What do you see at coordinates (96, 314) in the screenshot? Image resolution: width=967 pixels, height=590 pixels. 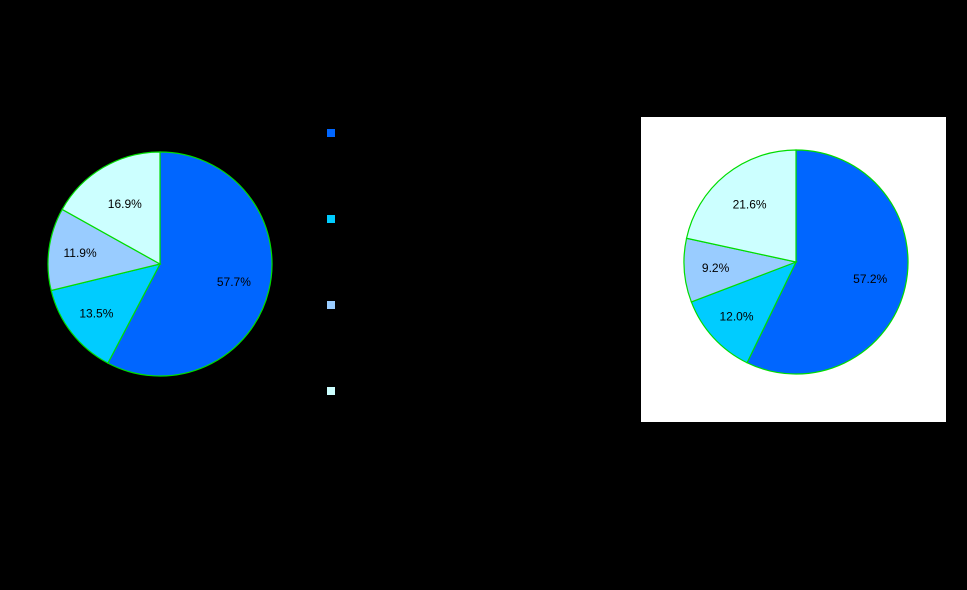 I see `slice-data-label: 13.5%` at bounding box center [96, 314].